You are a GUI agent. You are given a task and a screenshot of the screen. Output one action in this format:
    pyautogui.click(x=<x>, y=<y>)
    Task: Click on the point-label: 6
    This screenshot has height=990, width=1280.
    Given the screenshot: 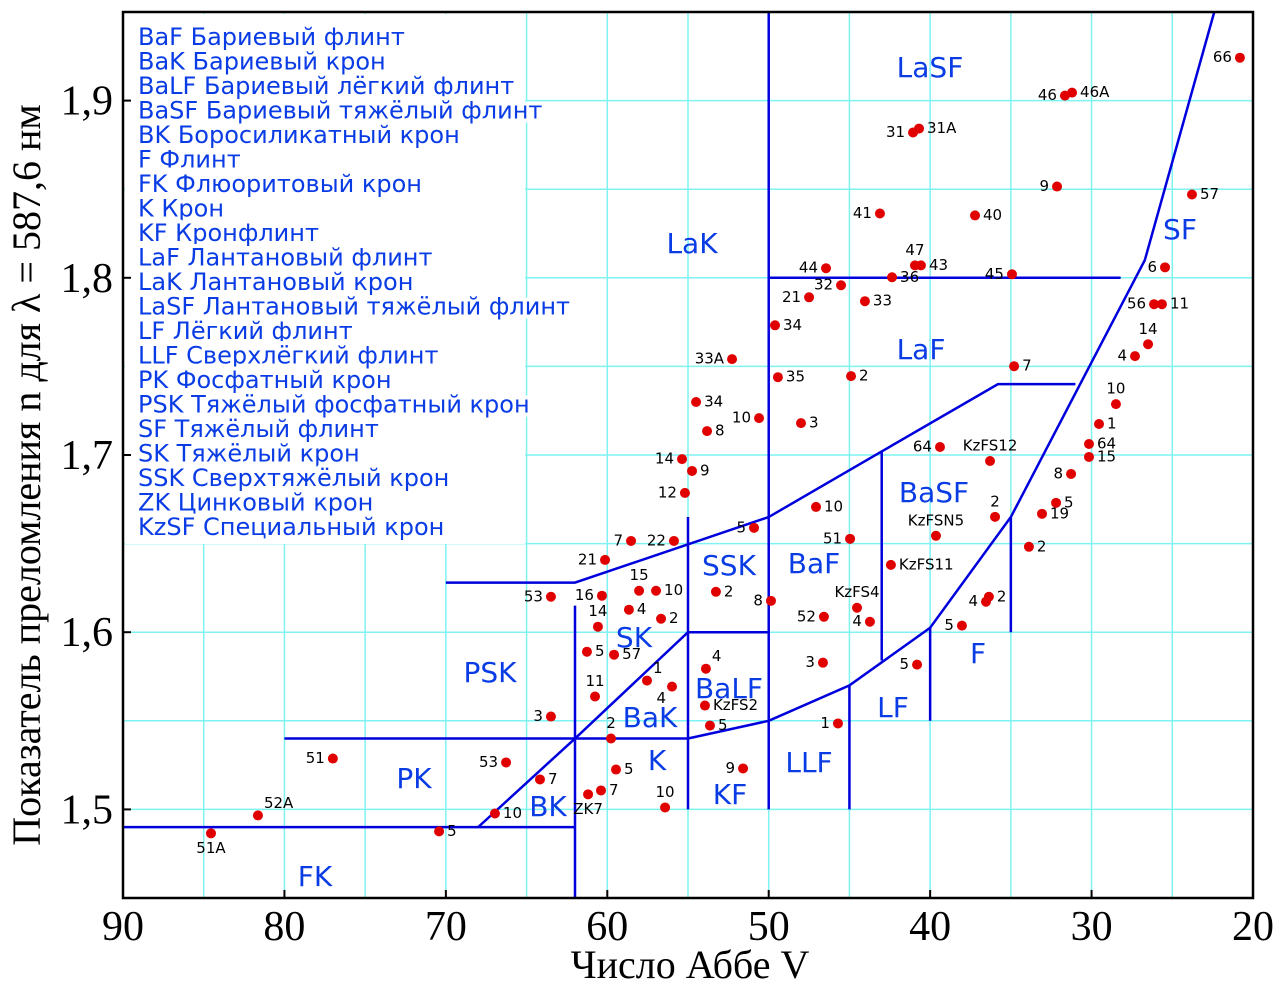 What is the action you would take?
    pyautogui.click(x=1152, y=267)
    